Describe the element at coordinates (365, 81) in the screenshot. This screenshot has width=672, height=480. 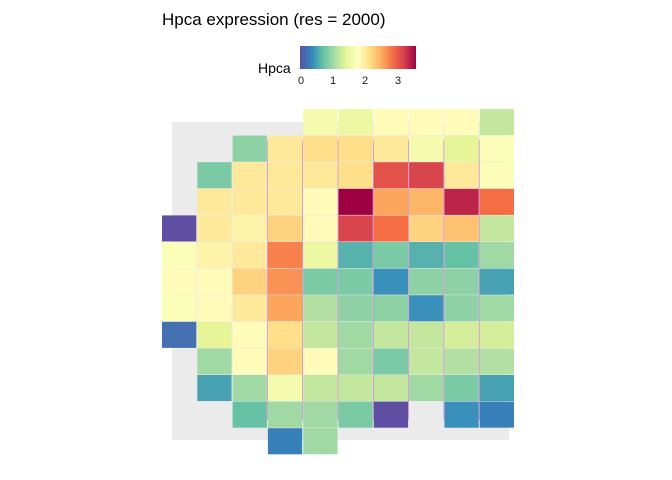
I see `legend-tick-label: 2` at that location.